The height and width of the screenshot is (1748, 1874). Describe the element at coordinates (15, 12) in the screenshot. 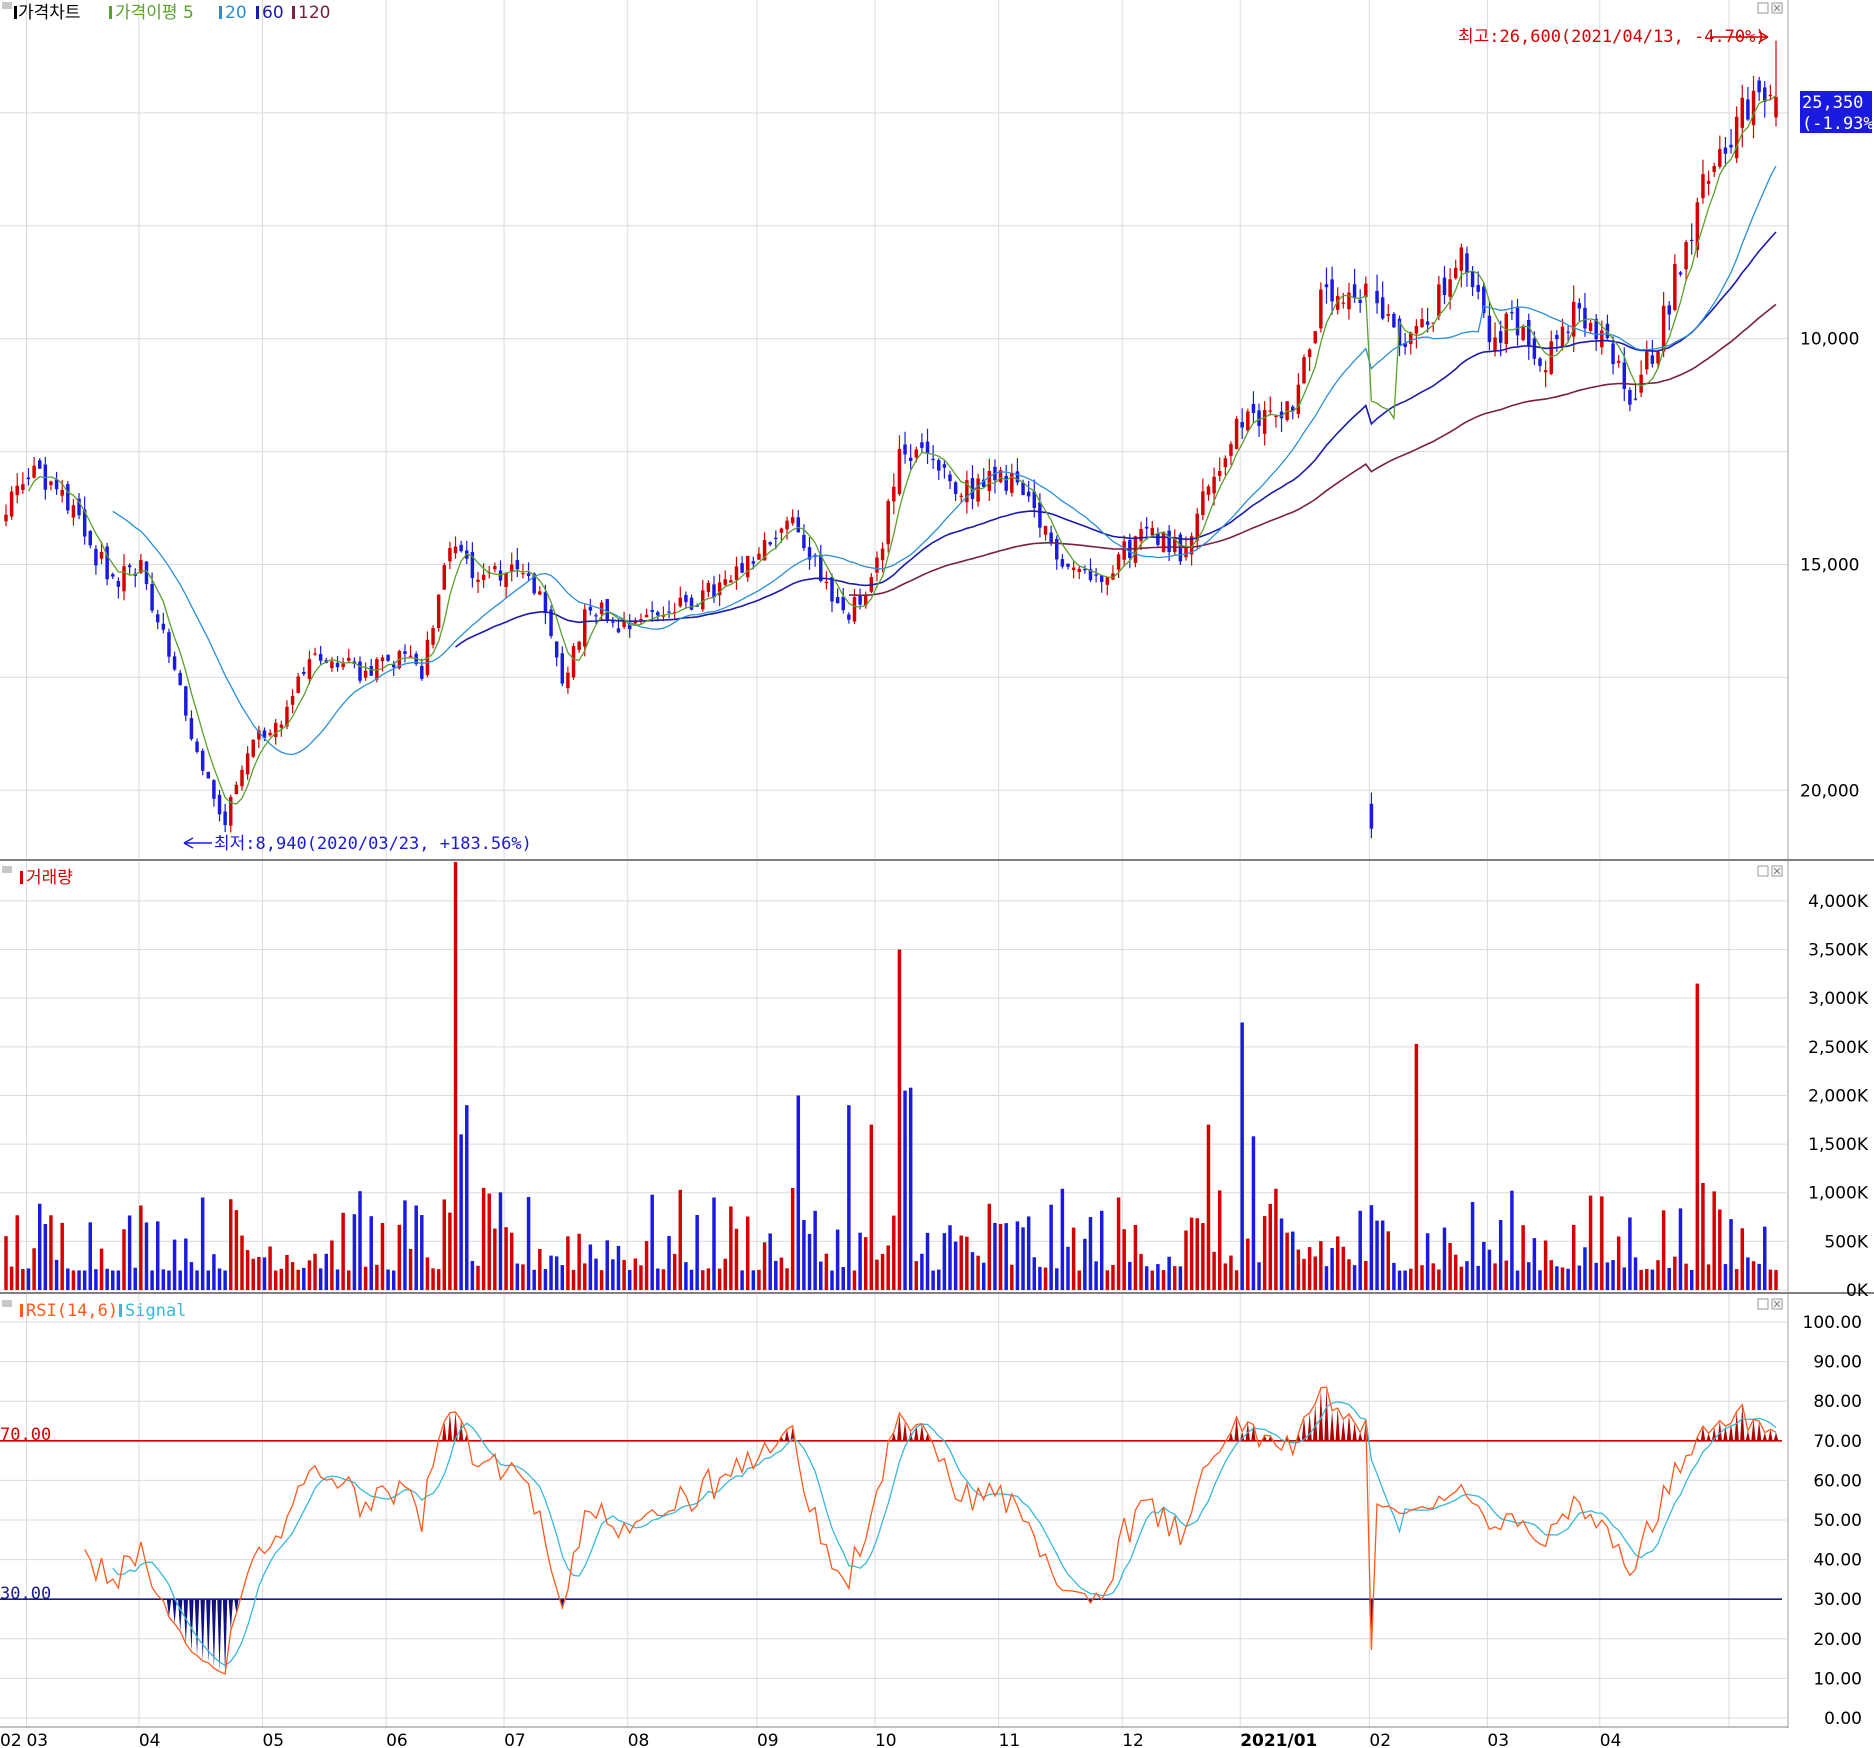

I see `legend-swatch-price` at that location.